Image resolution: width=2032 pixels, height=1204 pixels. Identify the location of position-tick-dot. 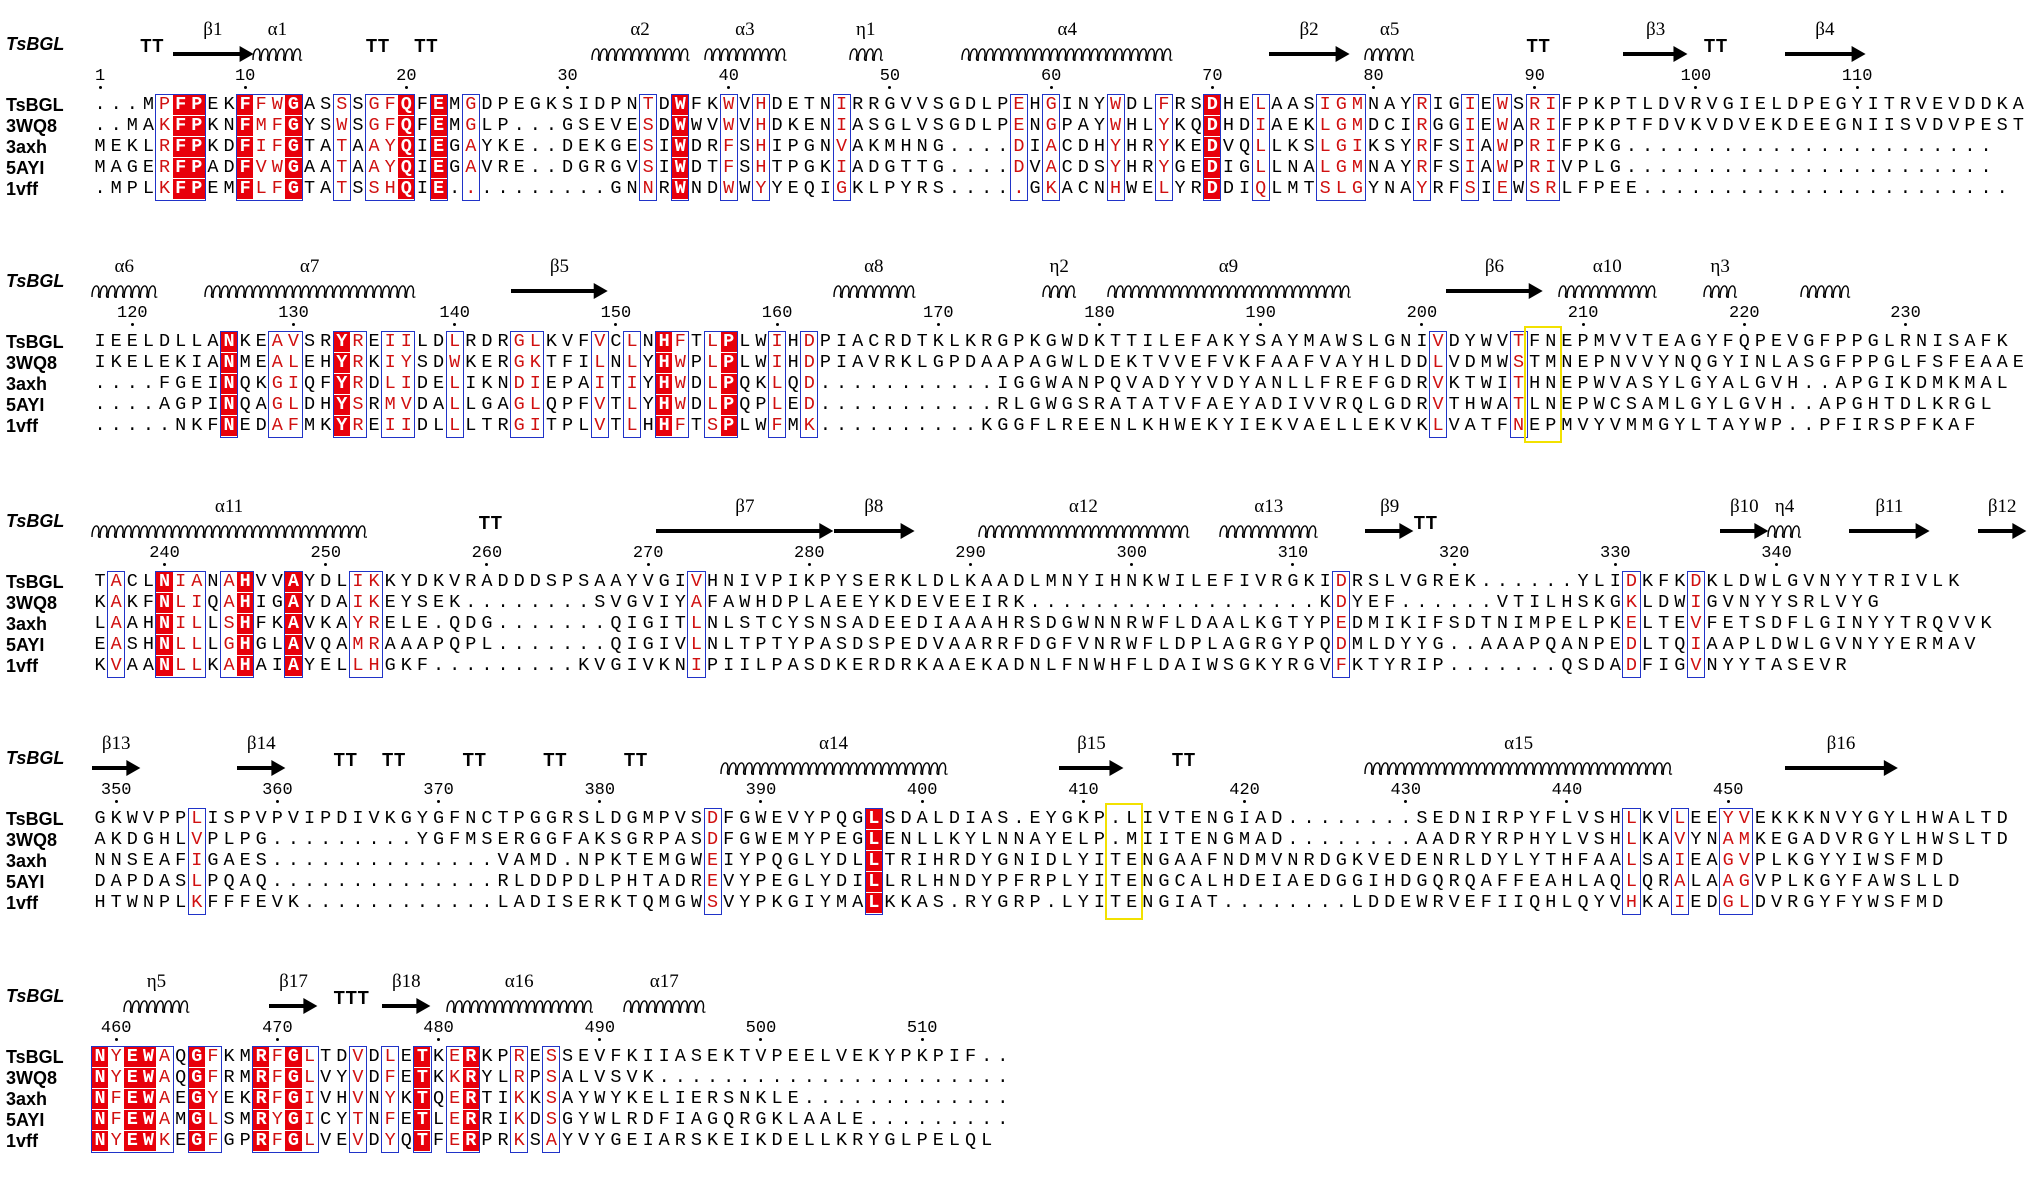
(1905, 324).